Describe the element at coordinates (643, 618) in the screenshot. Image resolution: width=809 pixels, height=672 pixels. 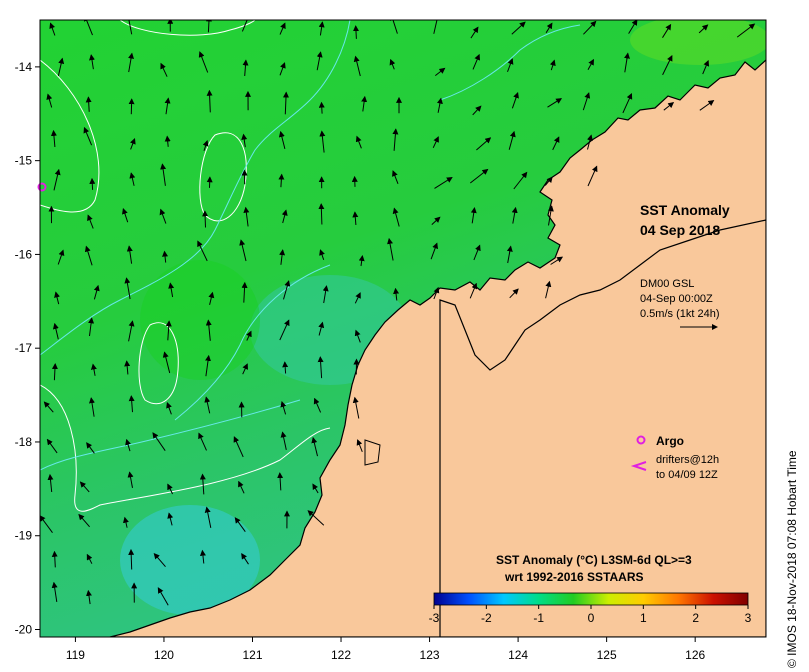
I see `colorbar-tick-label: 1` at that location.